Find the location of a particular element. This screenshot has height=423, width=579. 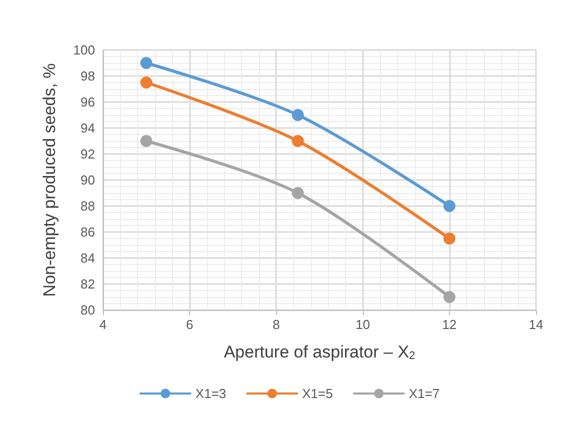

x-tick-label: 8 is located at coordinates (276, 324).